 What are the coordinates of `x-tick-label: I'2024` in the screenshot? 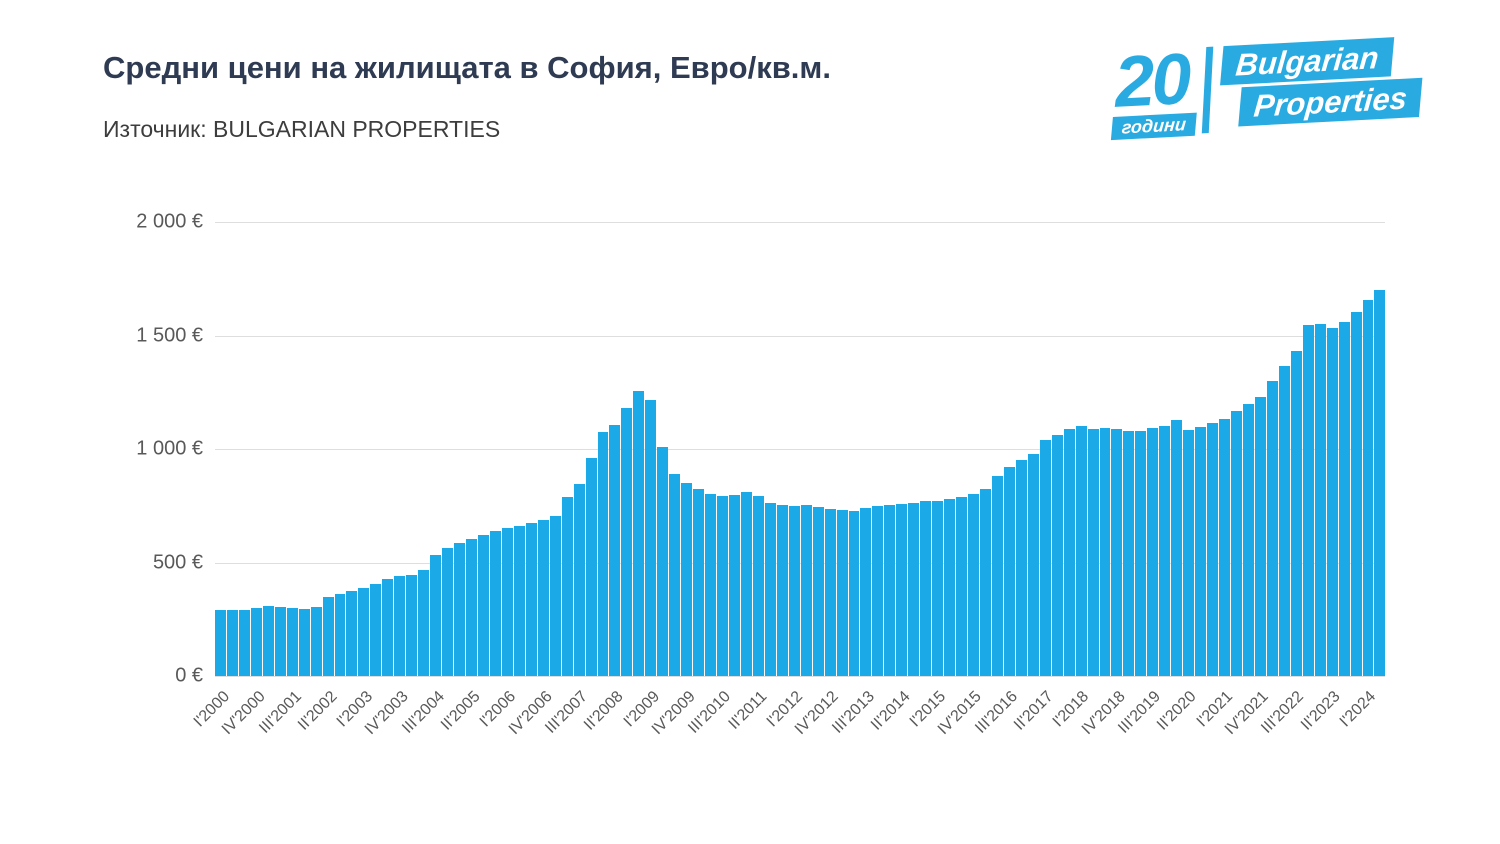 It's located at (1358, 709).